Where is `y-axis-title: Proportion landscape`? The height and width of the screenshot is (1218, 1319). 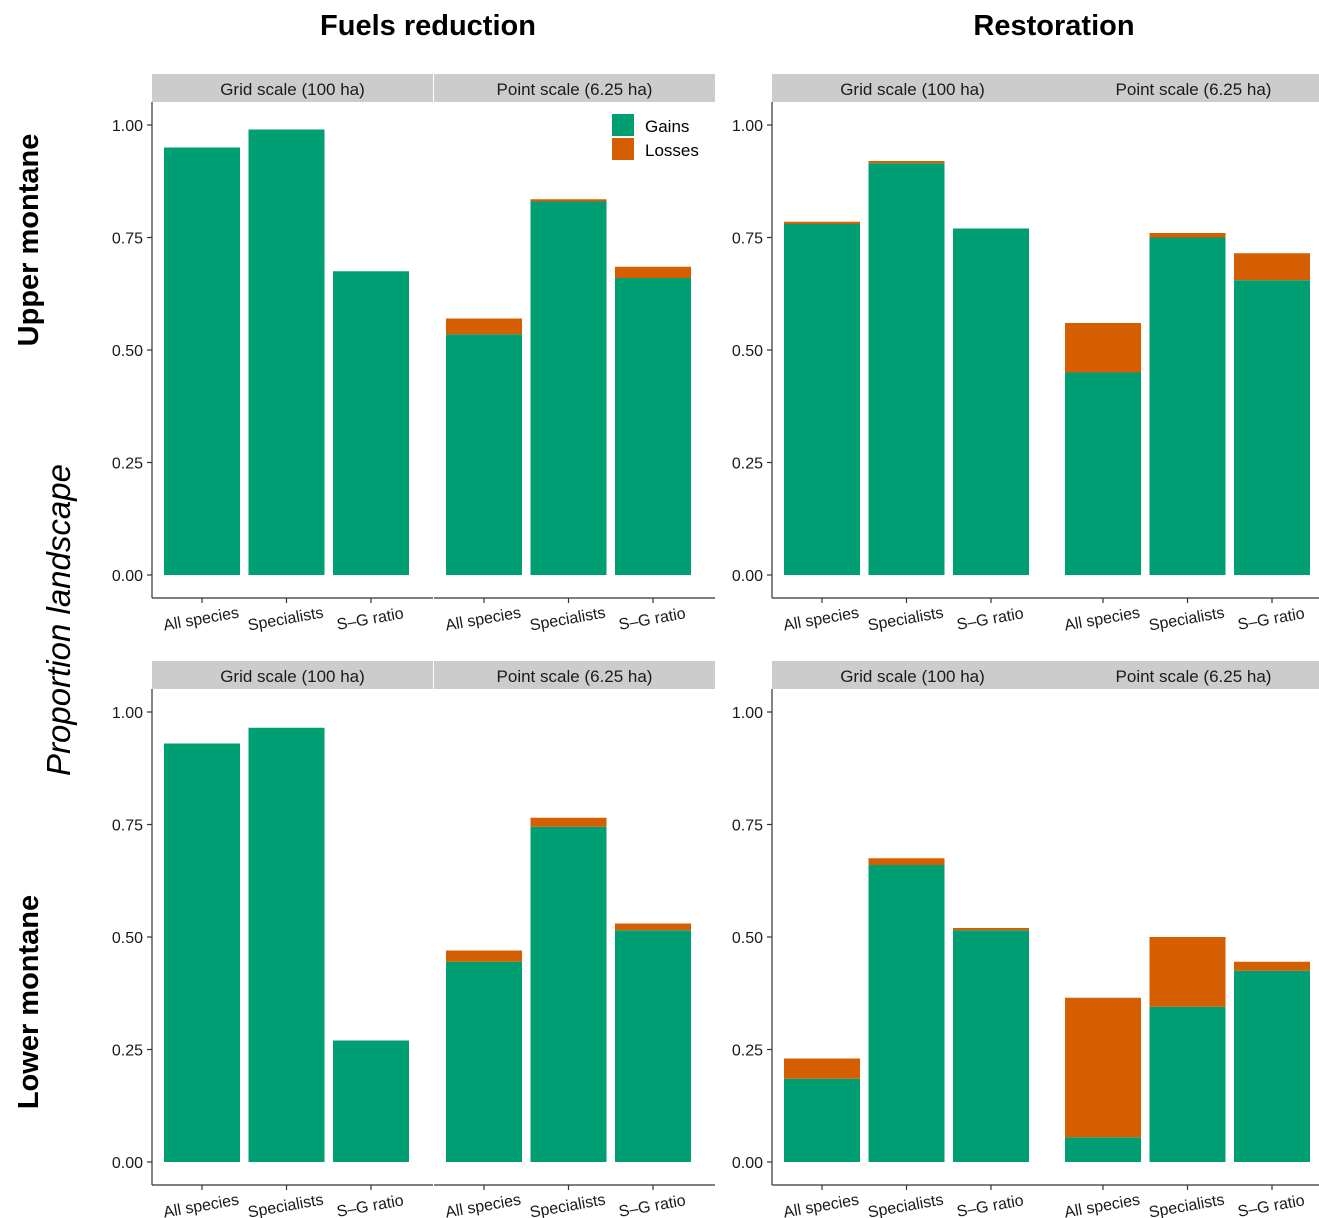
y-axis-title: Proportion landscape is located at coordinates (58, 620).